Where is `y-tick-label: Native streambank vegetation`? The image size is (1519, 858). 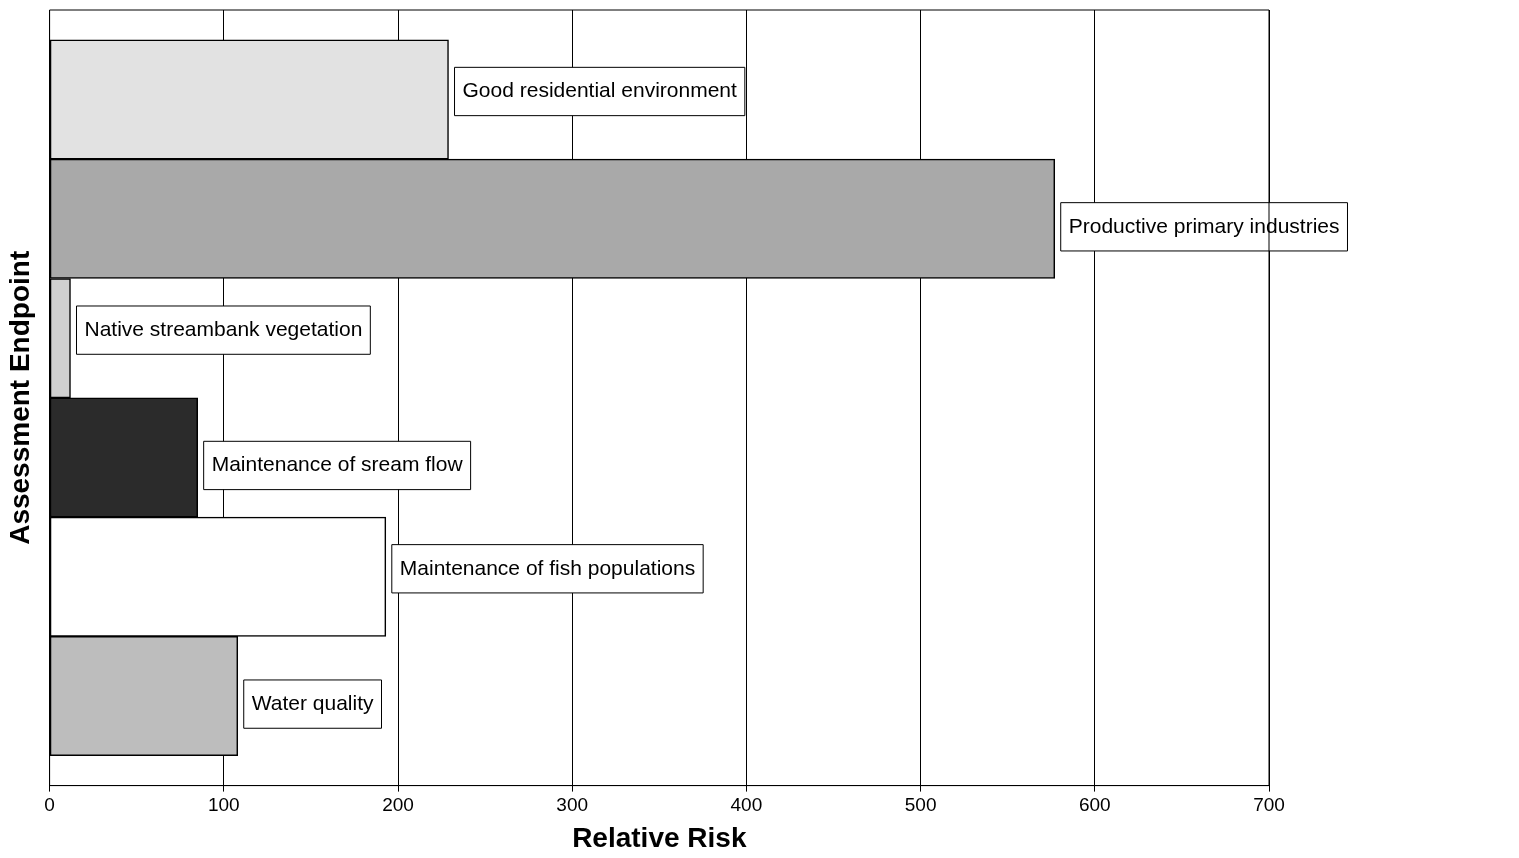 y-tick-label: Native streambank vegetation is located at coordinates (223, 328).